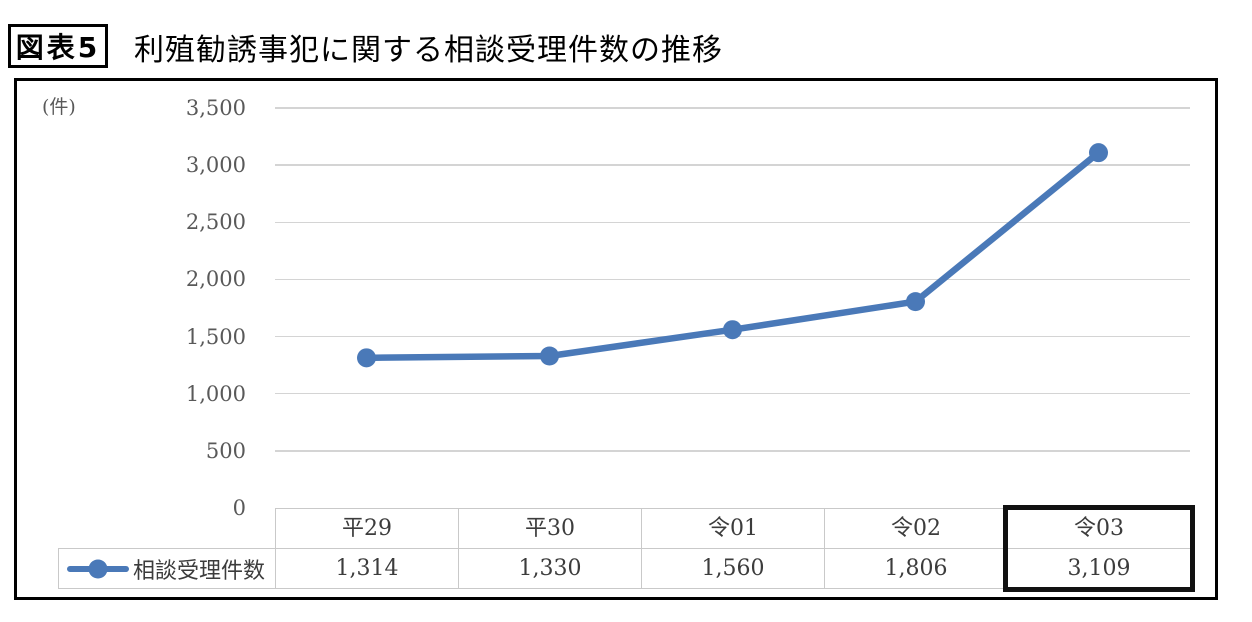 This screenshot has height=622, width=1252. Describe the element at coordinates (215, 222) in the screenshot. I see `y-axis-tick-label: 2,500` at that location.